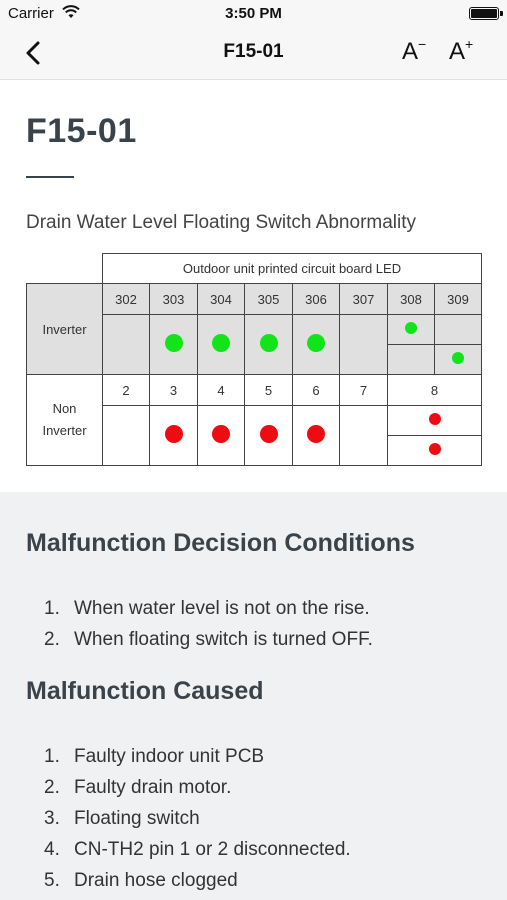 The width and height of the screenshot is (507, 900). Describe the element at coordinates (145, 691) in the screenshot. I see `causes-heading: Malfunction Caused` at that location.